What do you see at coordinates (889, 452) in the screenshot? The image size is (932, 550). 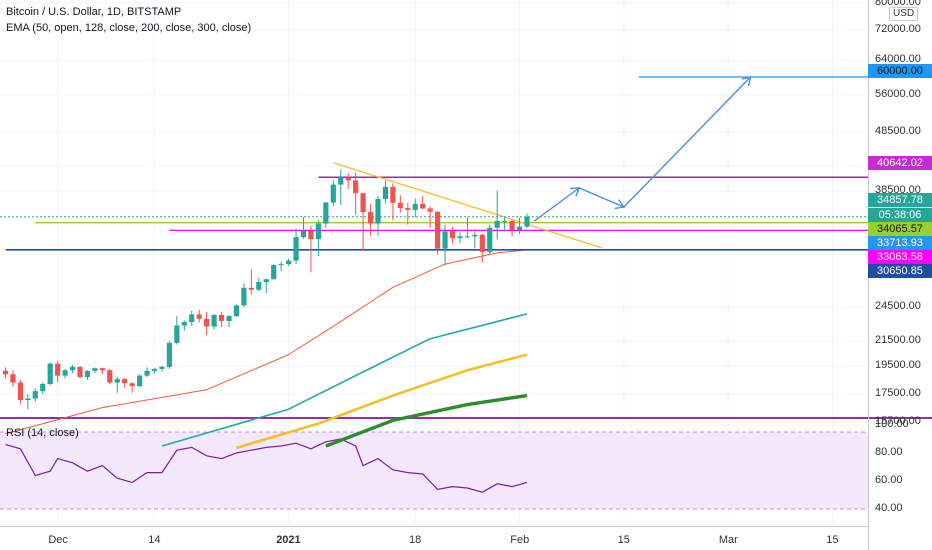 I see `rsi-axis-label: 80.00` at bounding box center [889, 452].